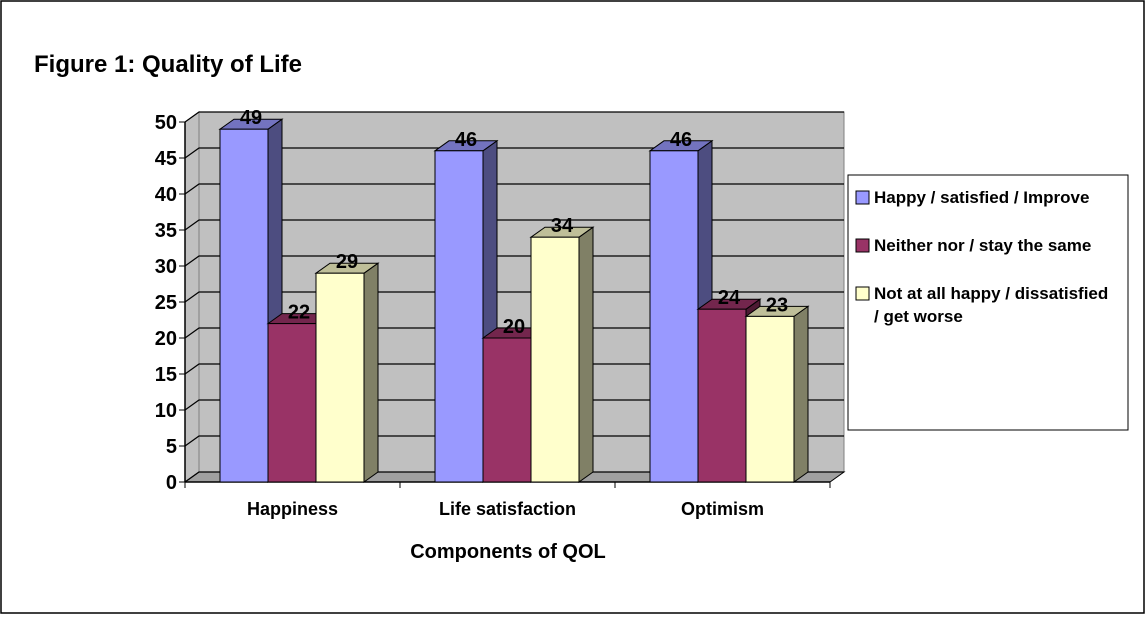  What do you see at coordinates (166, 231) in the screenshot?
I see `y-tick-label: 35` at bounding box center [166, 231].